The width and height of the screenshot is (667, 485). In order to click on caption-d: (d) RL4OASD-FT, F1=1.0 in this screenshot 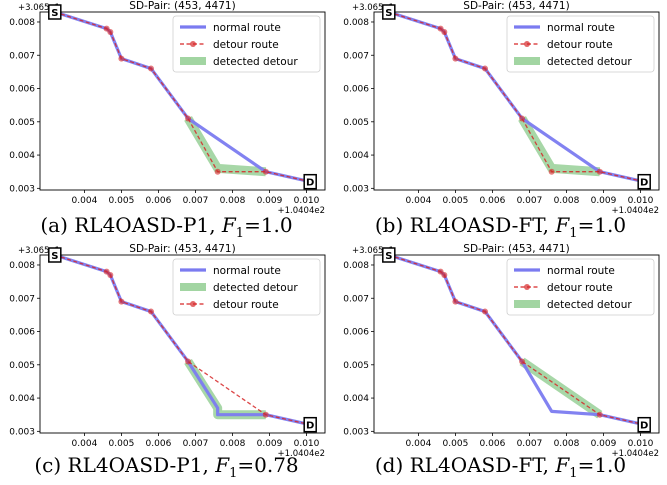, I will do `click(500, 467)`.